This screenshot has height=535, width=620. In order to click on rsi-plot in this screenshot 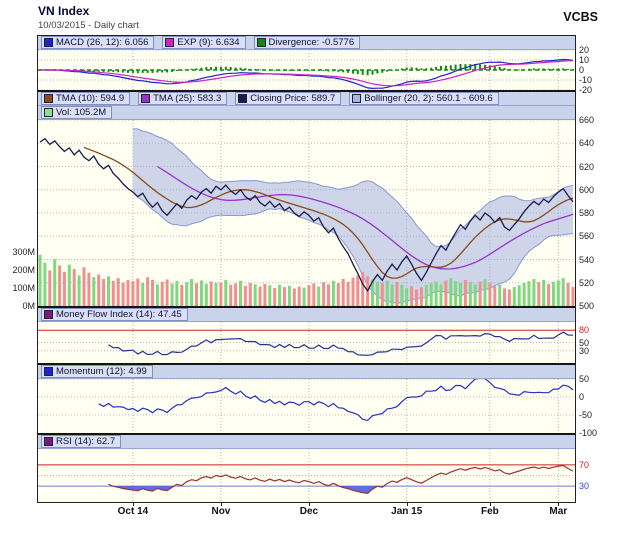, I will do `click(306, 475)`.